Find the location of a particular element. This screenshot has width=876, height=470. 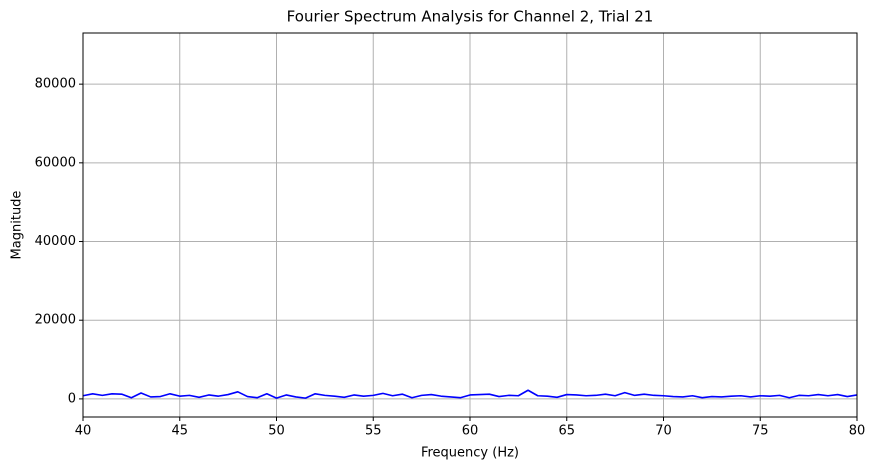

x-tick-label: 60 is located at coordinates (470, 431).